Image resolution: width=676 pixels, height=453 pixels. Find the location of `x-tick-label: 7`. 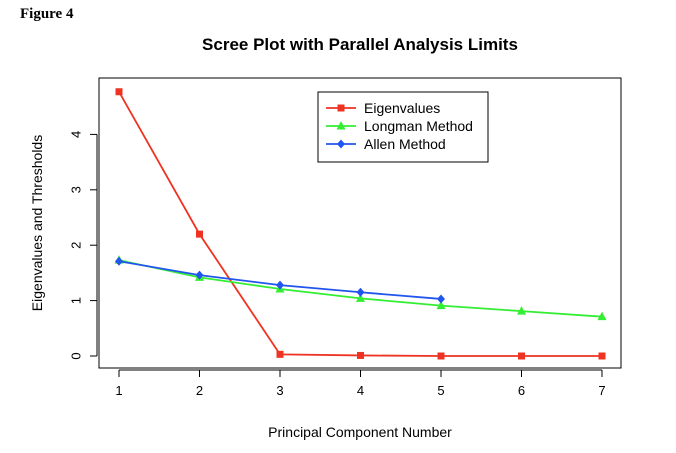

x-tick-label: 7 is located at coordinates (601, 390).